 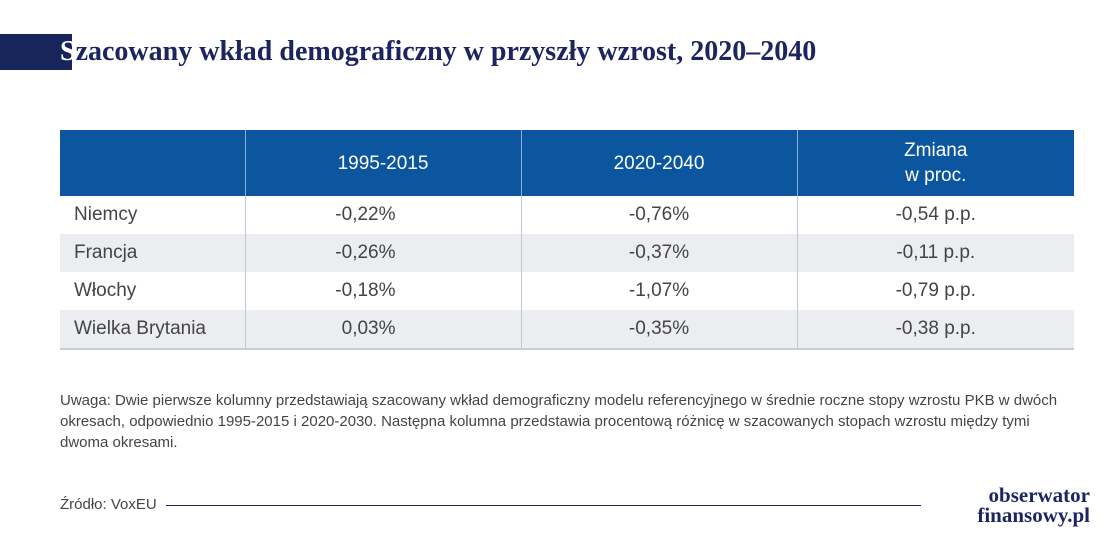 What do you see at coordinates (1033, 515) in the screenshot?
I see `logo-line2: finansowy.pl` at bounding box center [1033, 515].